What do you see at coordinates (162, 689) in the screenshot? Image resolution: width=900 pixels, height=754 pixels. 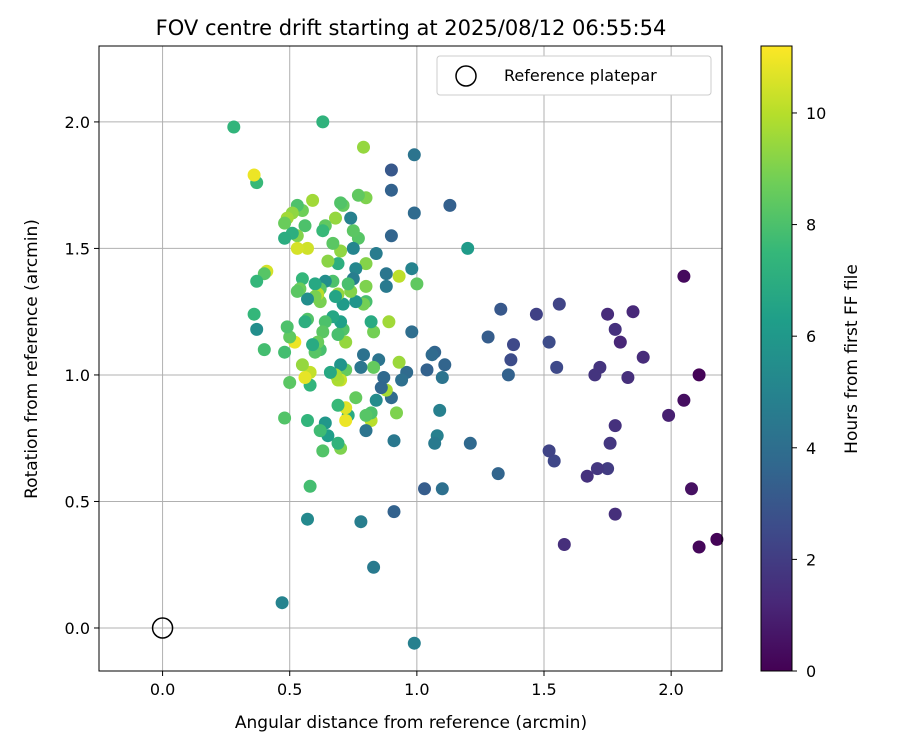 I see `x-tick-label: 0.0` at bounding box center [162, 689].